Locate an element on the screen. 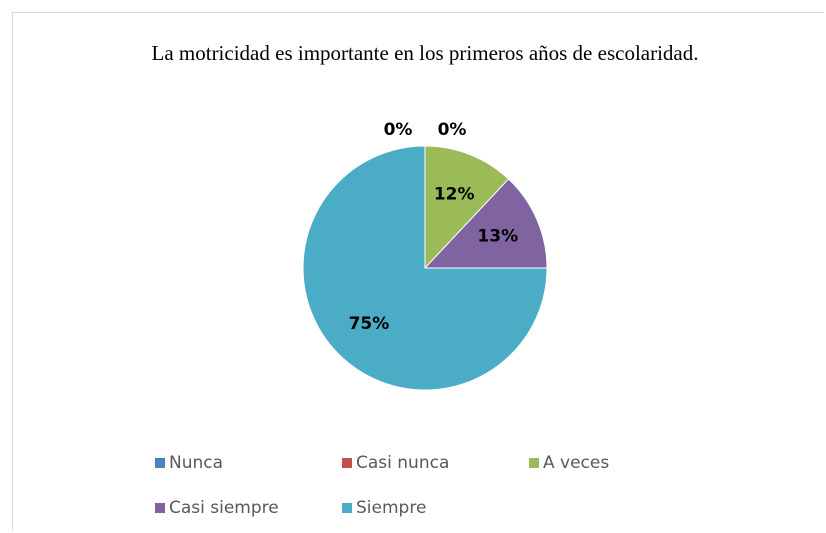 The width and height of the screenshot is (826, 533). data-label: 12% is located at coordinates (454, 194).